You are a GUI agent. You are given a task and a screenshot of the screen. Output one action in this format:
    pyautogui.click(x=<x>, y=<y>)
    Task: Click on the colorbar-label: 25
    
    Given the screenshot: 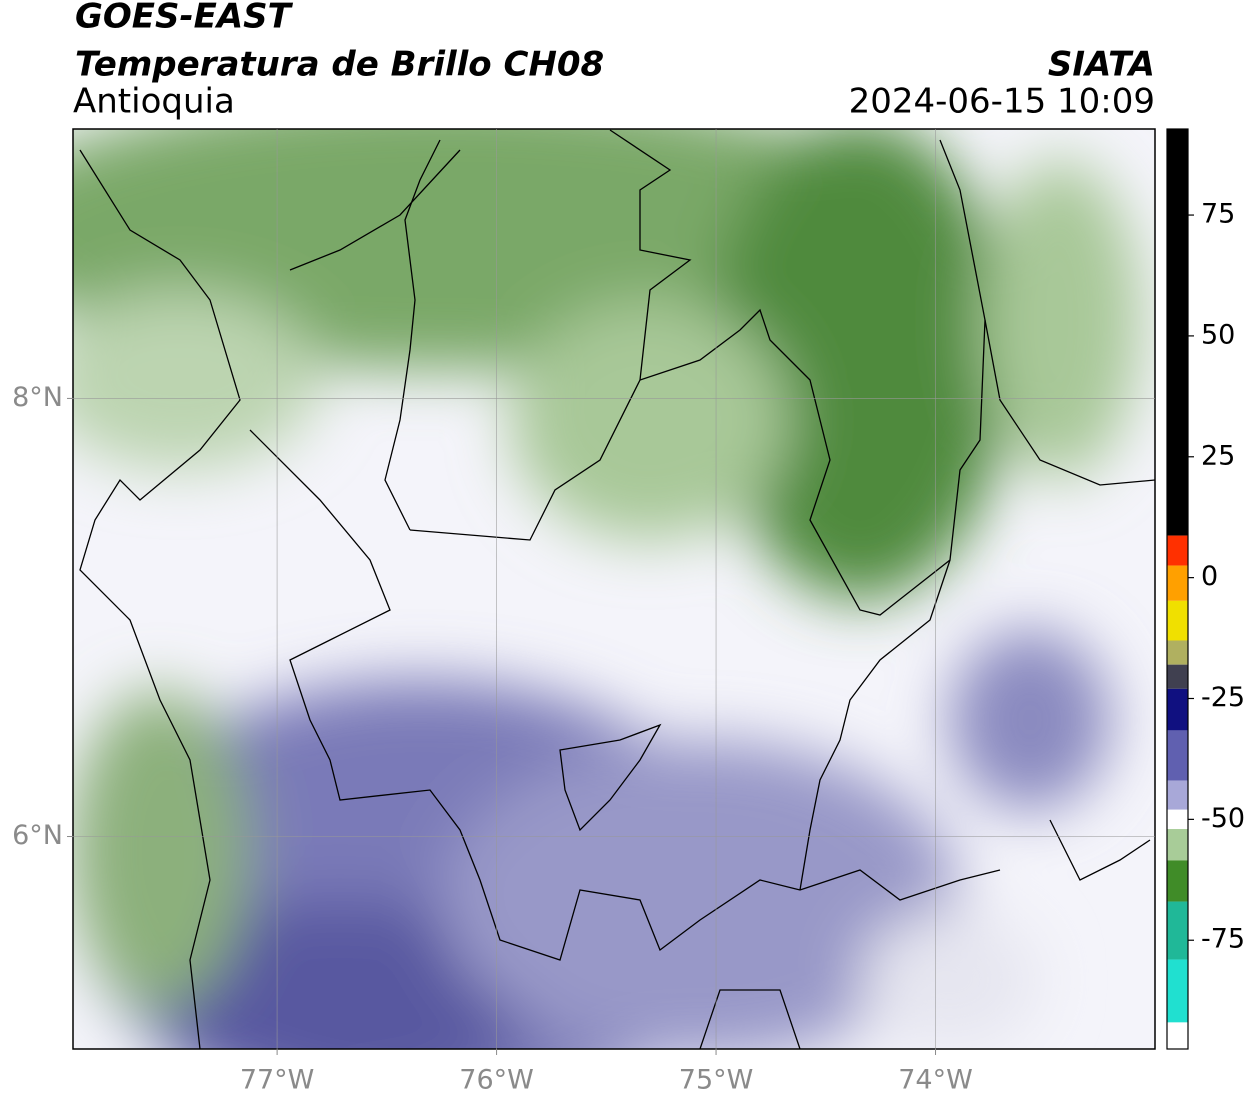 What is the action you would take?
    pyautogui.click(x=1218, y=455)
    